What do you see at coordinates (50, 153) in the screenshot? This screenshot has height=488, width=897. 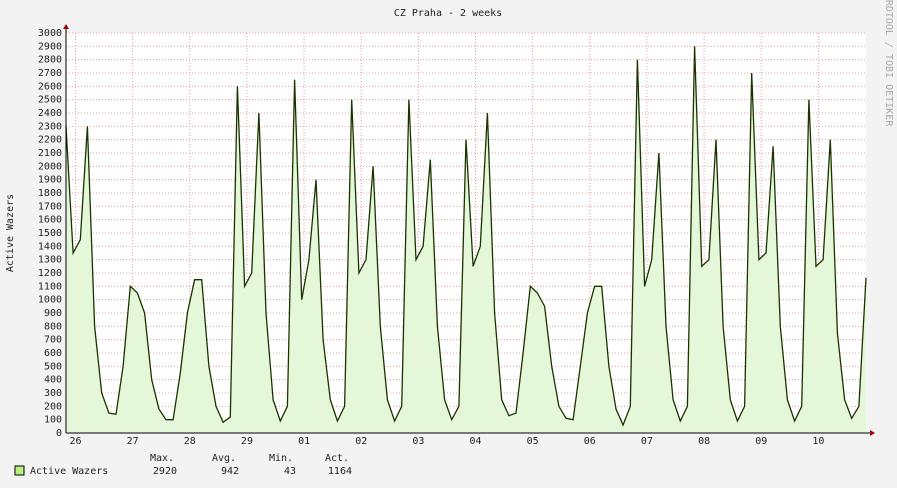 I see `y-tick-label: 2100` at bounding box center [50, 153].